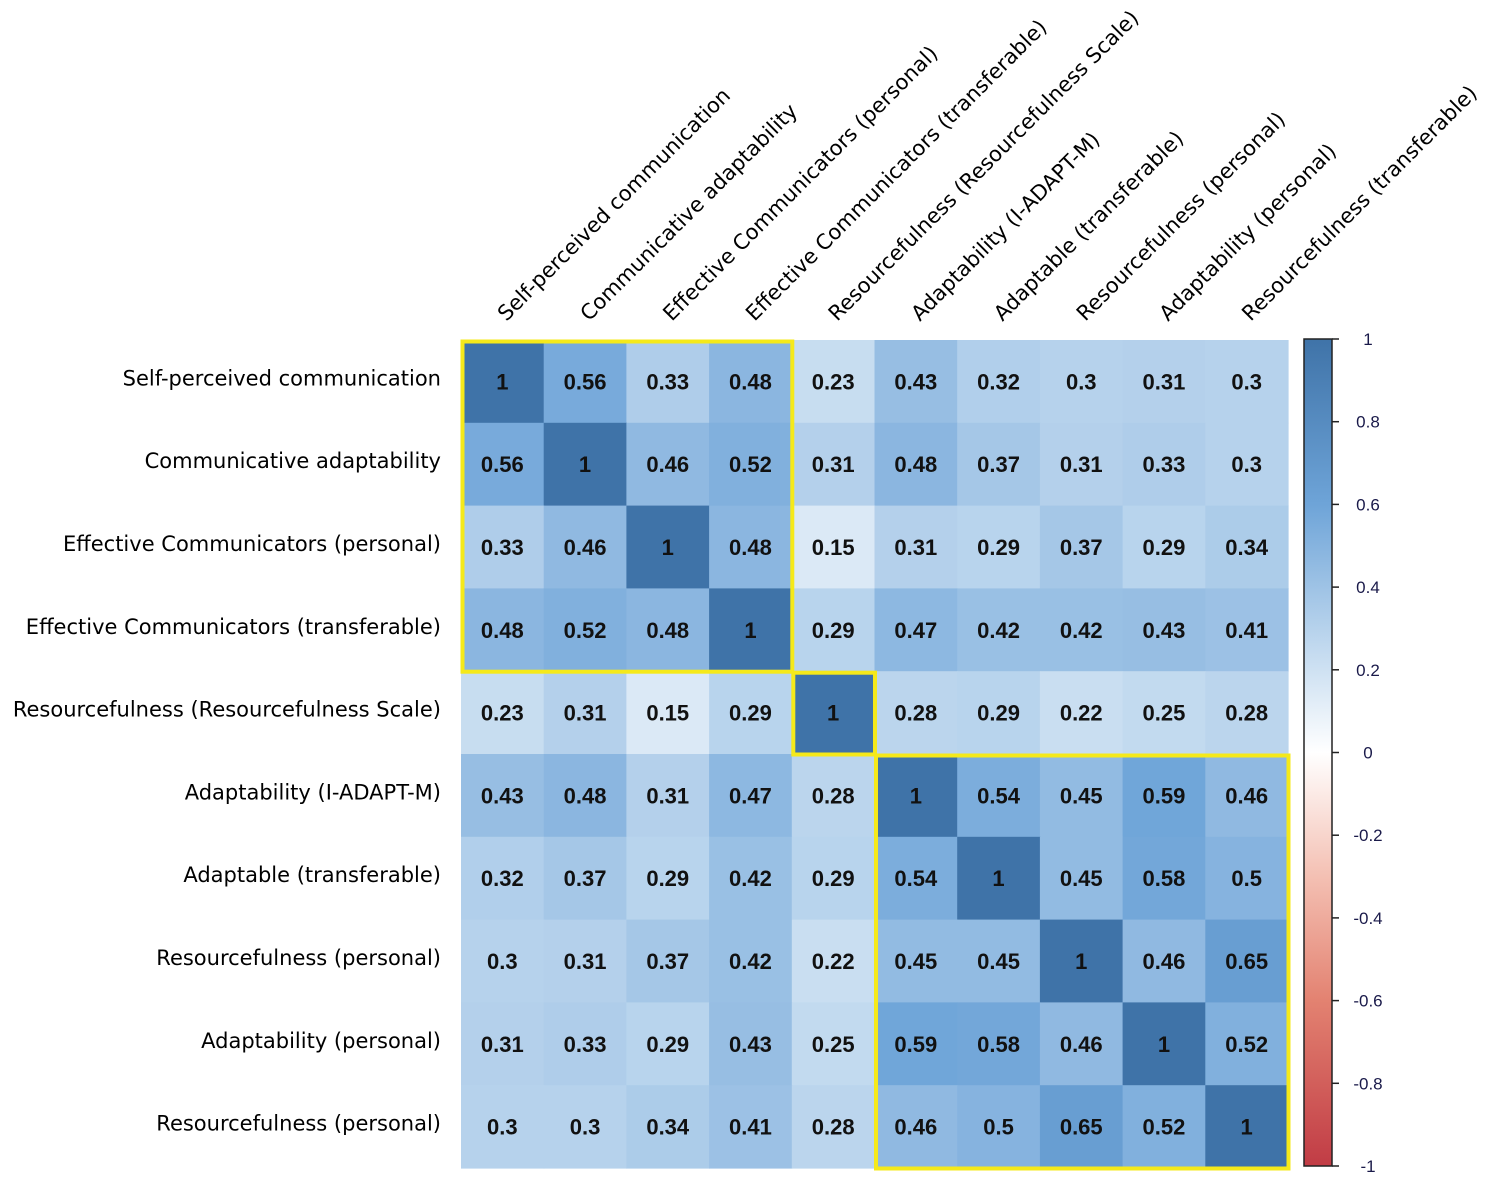 The width and height of the screenshot is (1488, 1177). Describe the element at coordinates (1343, 753) in the screenshot. I see `color-legend: 1 0.8 0.6 0.4 0.2 0 -0.2 -0.4 -0.6 -0.8 -1` at that location.